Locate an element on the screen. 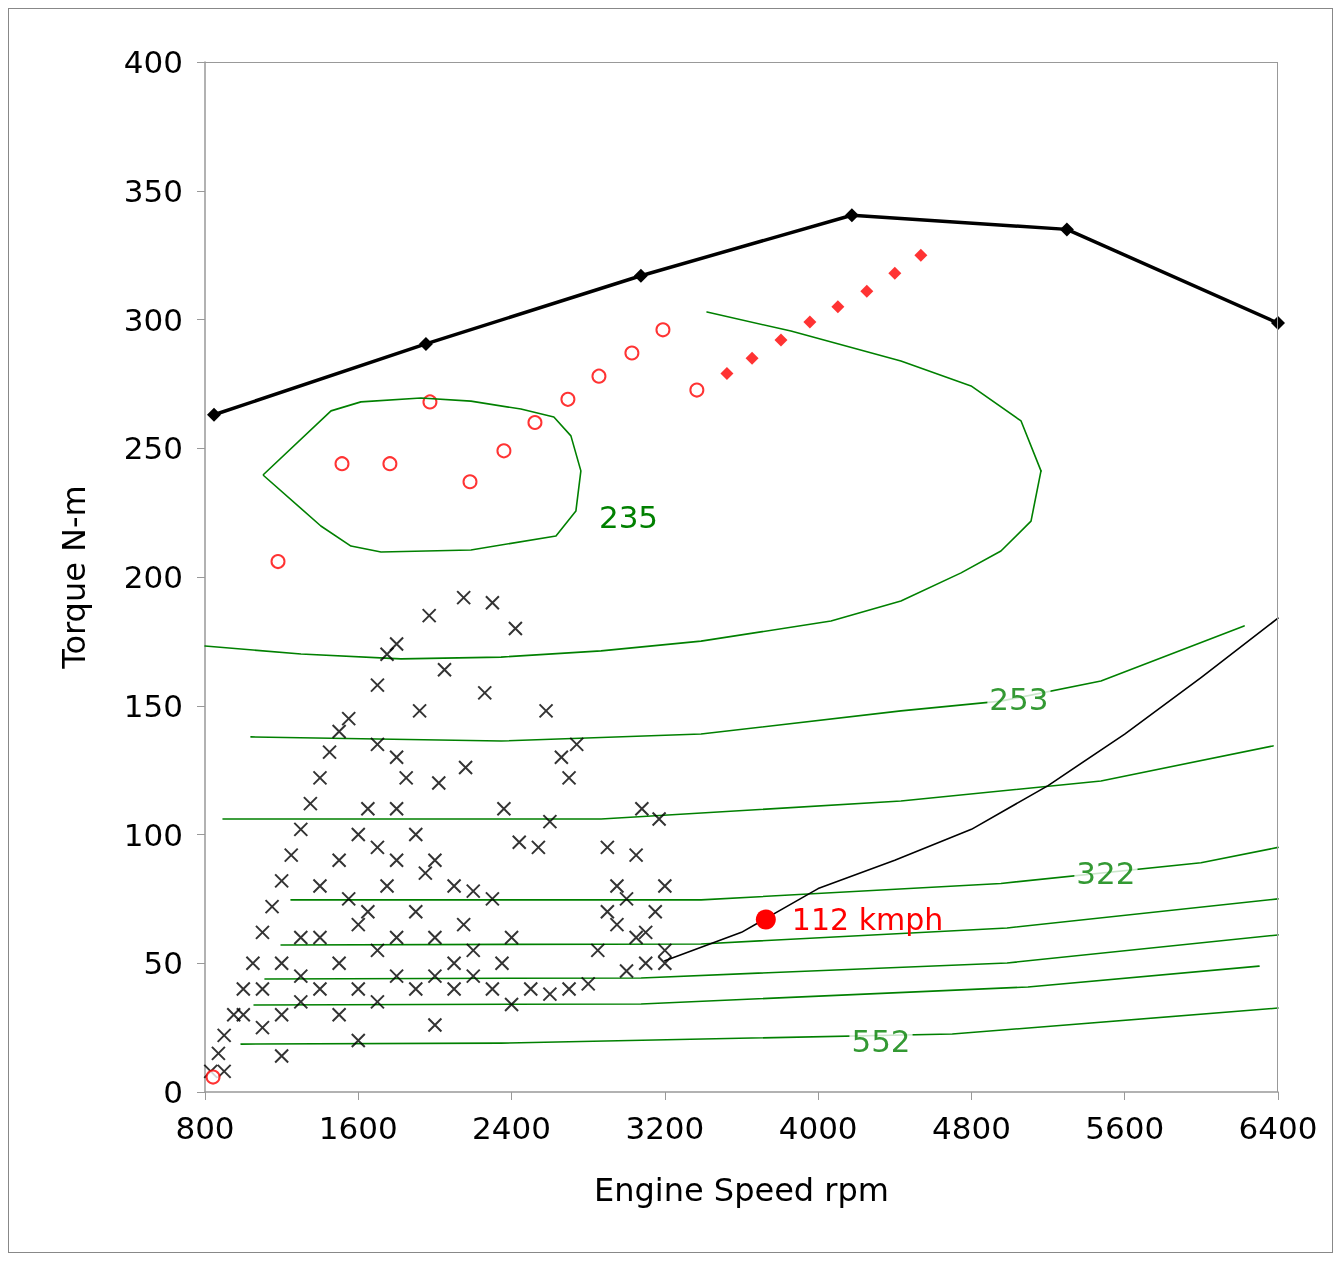  x-tick-label: 3200 is located at coordinates (665, 1127).